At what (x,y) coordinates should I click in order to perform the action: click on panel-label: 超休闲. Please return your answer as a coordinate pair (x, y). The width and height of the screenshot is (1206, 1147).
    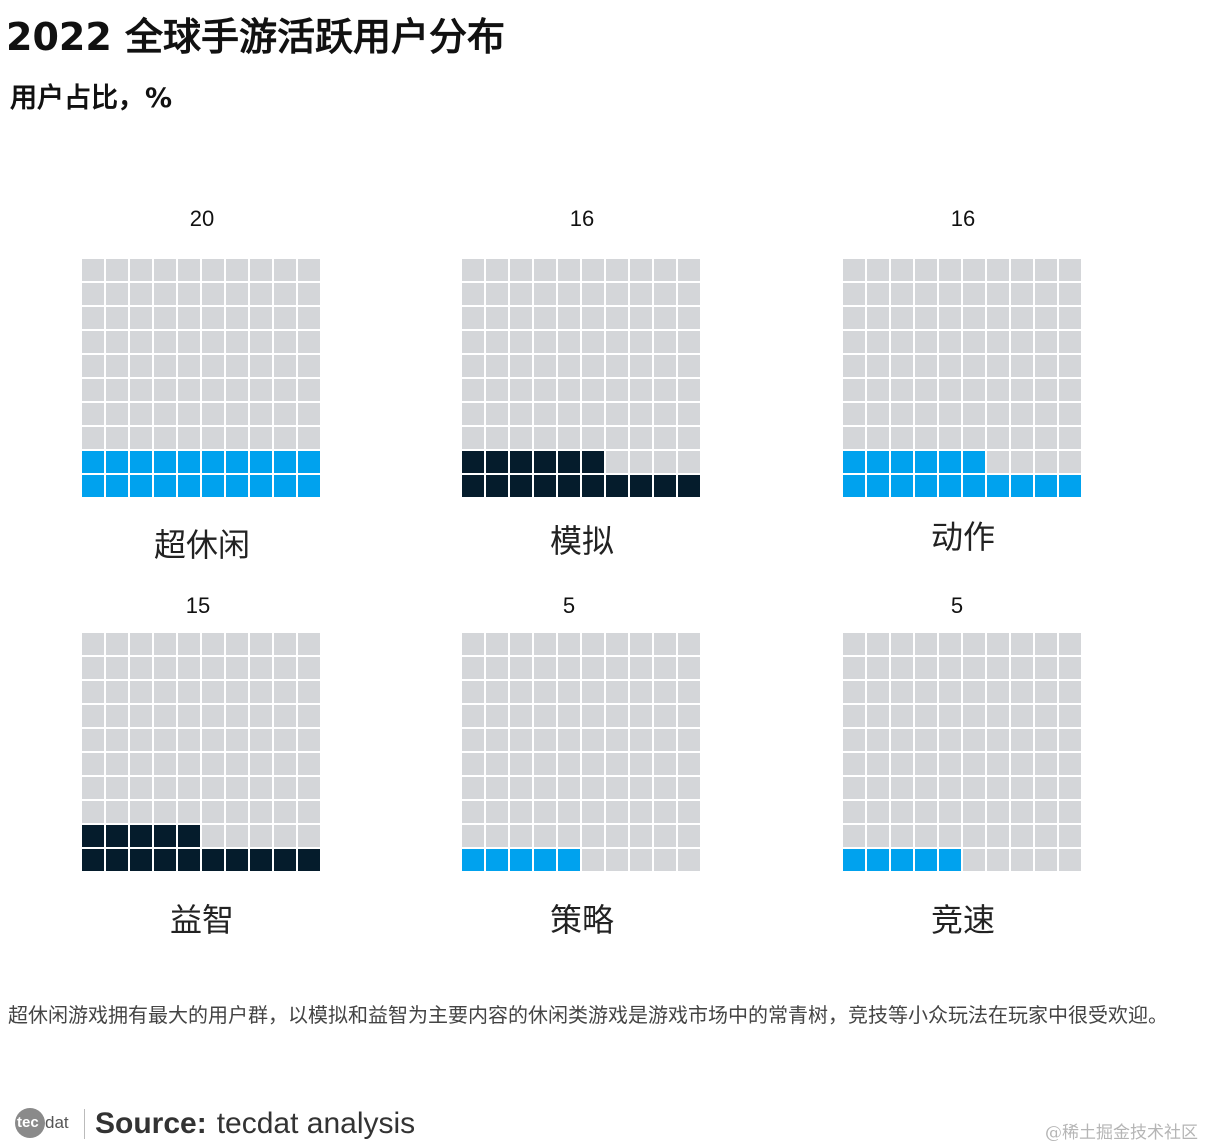
    Looking at the image, I should click on (201, 545).